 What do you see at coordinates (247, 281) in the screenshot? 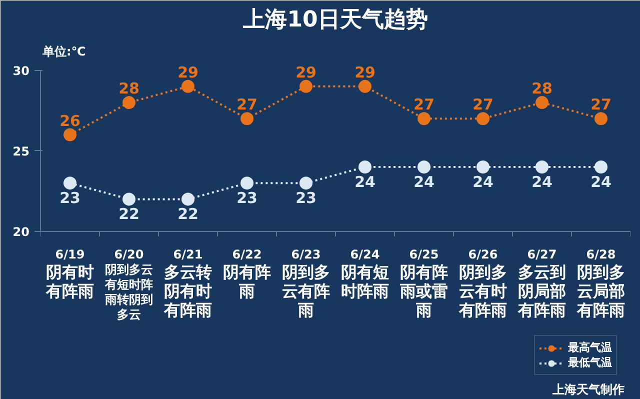
I see `text: 阴有阵雨` at bounding box center [247, 281].